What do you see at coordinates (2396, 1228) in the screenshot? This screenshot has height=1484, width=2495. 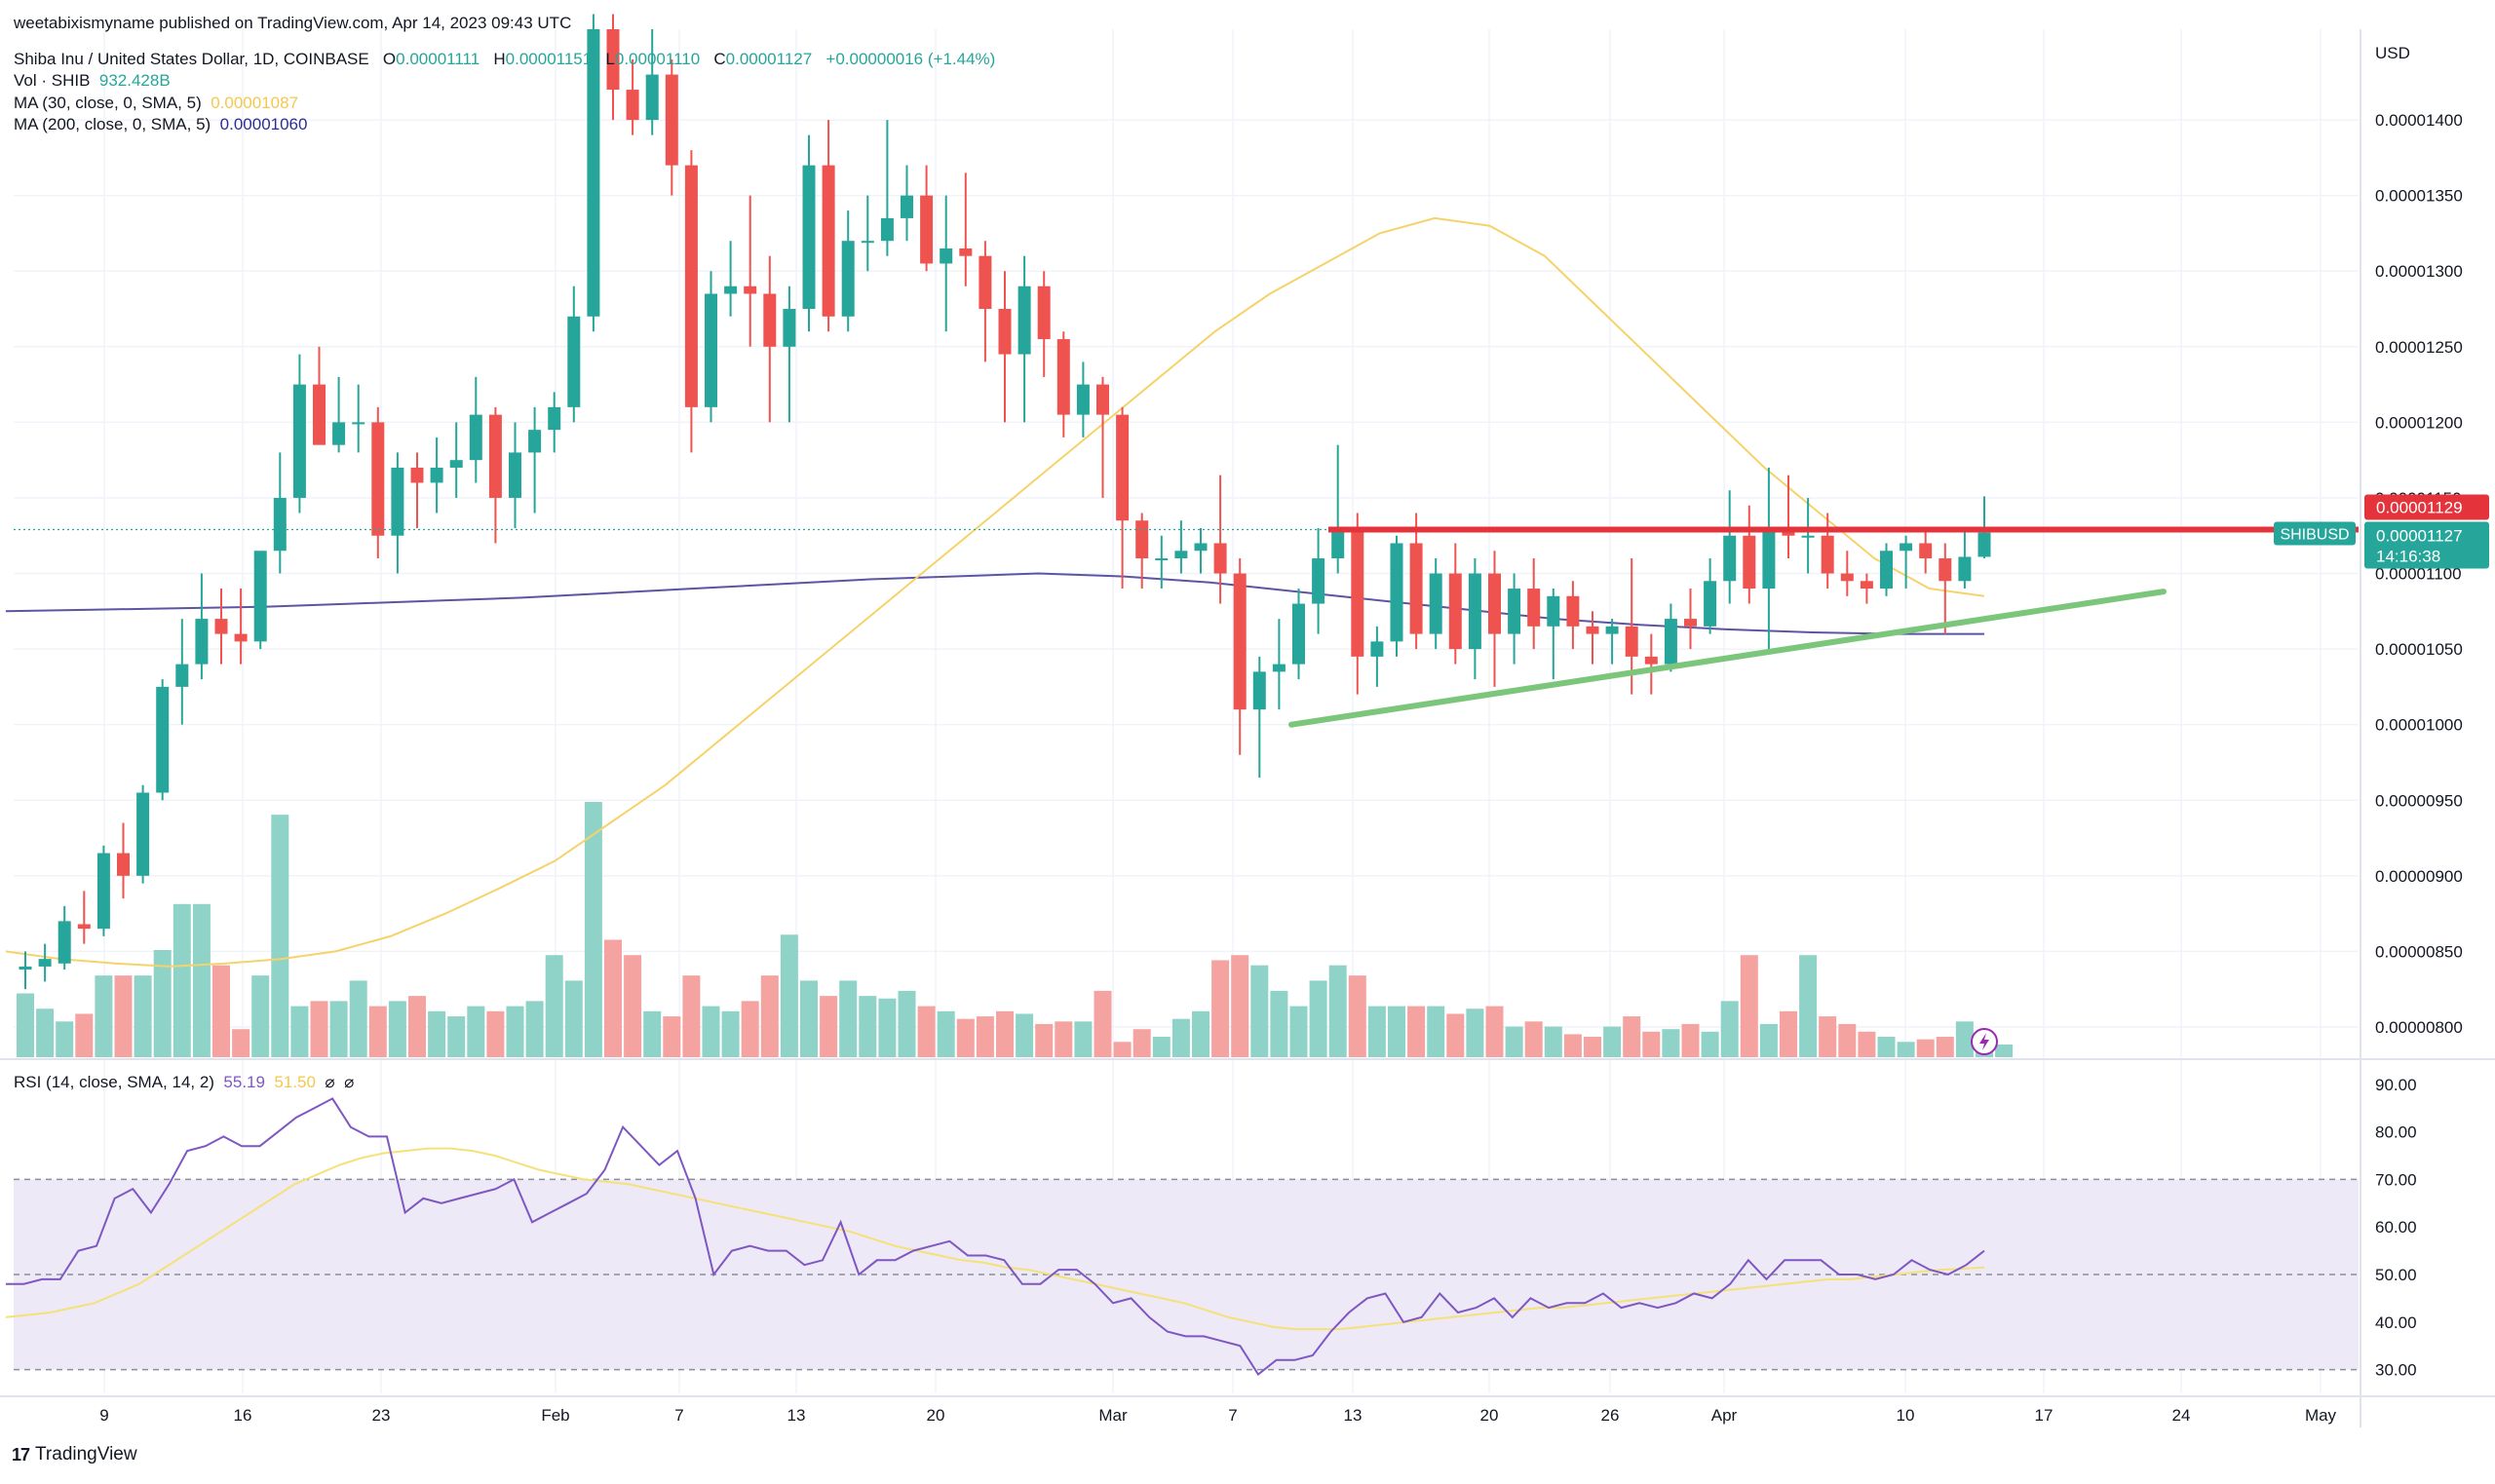 I see `rsi-axis: 90.00 80.00 70.00 60.00 50.00 40.00 30.00` at bounding box center [2396, 1228].